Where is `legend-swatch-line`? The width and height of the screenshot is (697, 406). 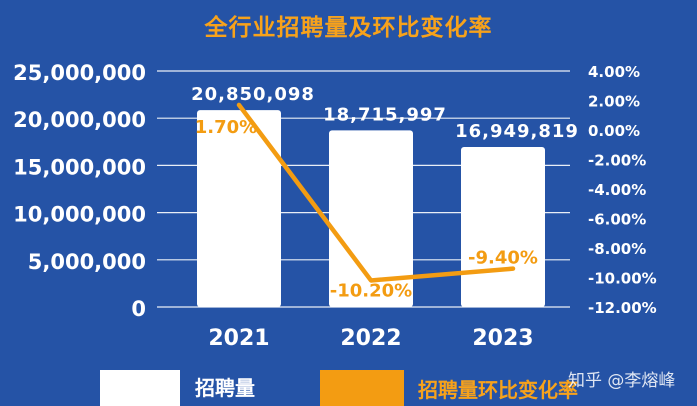
legend-swatch-line is located at coordinates (362, 388).